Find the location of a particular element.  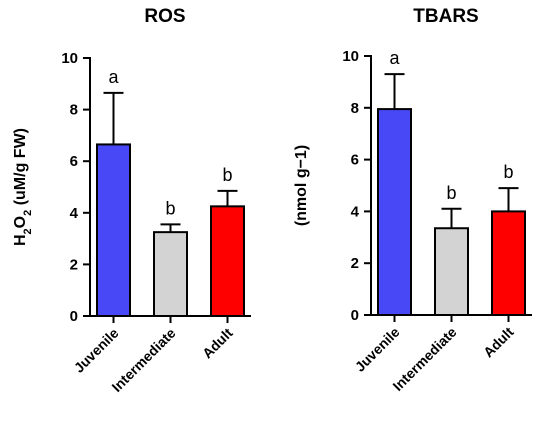

y-axis-label-part: O is located at coordinates (20, 222).